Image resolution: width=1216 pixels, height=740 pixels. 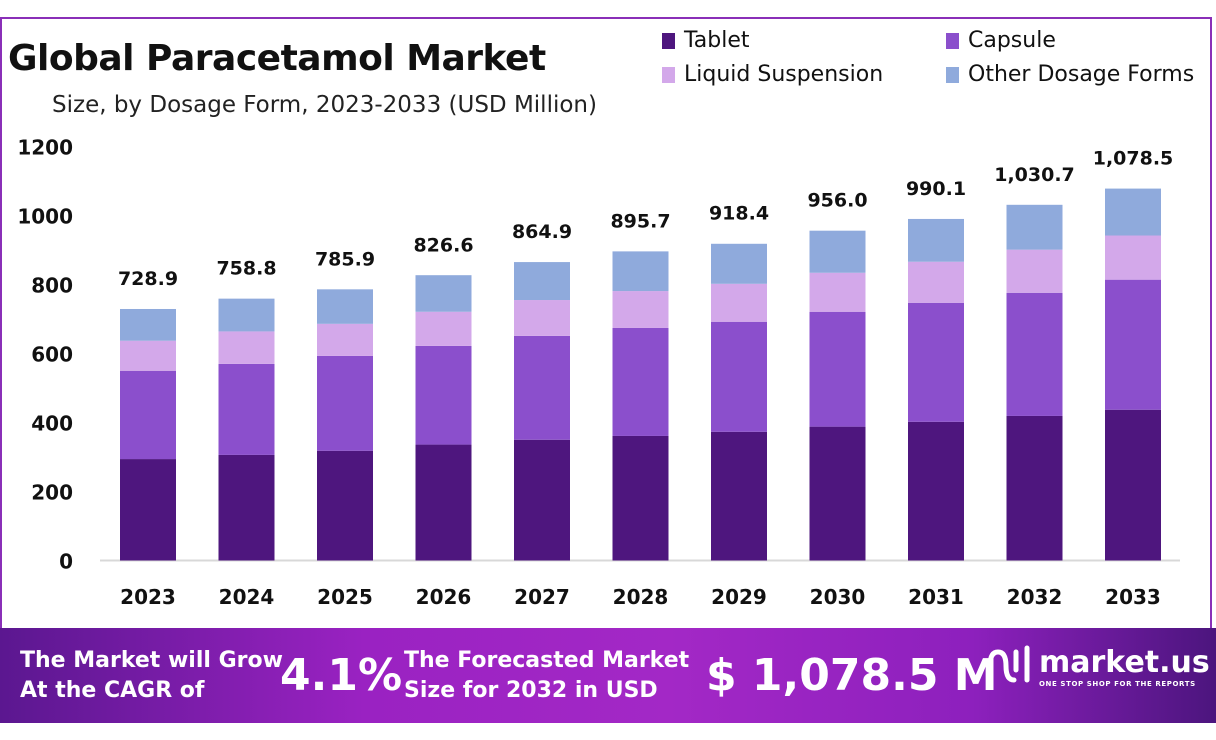 I want to click on y-tick-label: 400, so click(x=52, y=424).